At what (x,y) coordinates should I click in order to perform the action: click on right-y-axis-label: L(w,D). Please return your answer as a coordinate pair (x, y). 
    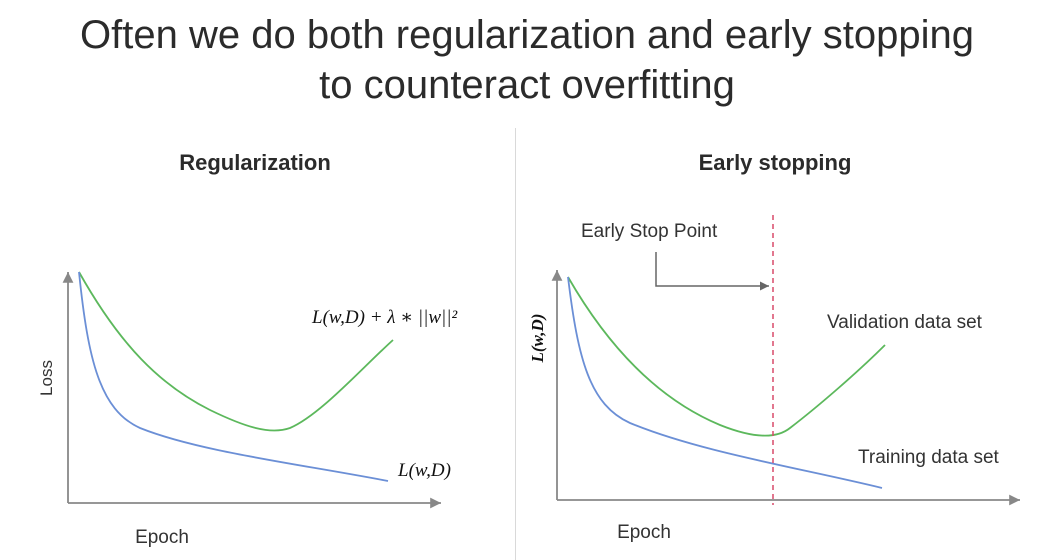
    Looking at the image, I should click on (537, 339).